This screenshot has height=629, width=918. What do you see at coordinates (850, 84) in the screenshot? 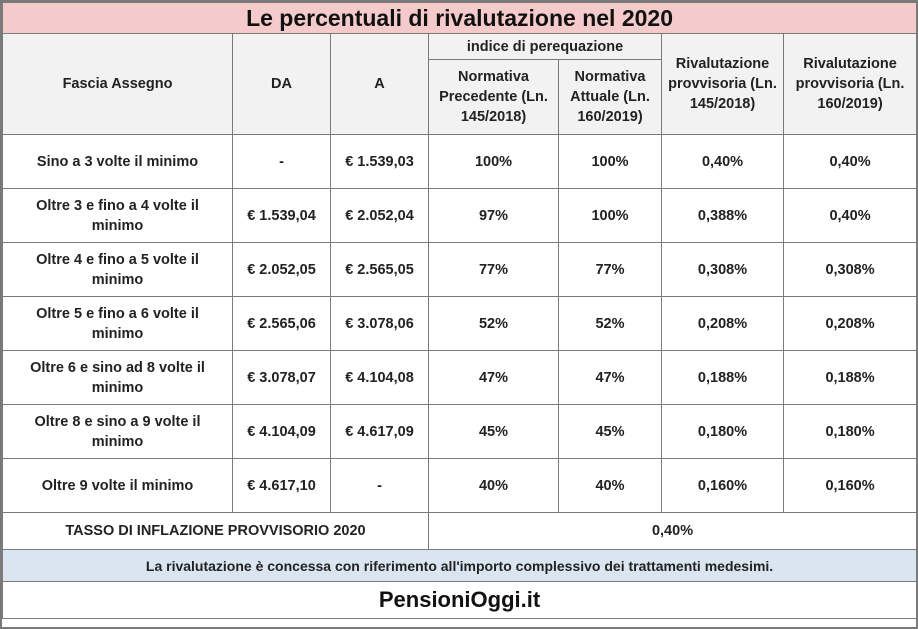
I see `header-riv-160: Rivalutazione provvisoria (Ln. 160/2019)` at bounding box center [850, 84].